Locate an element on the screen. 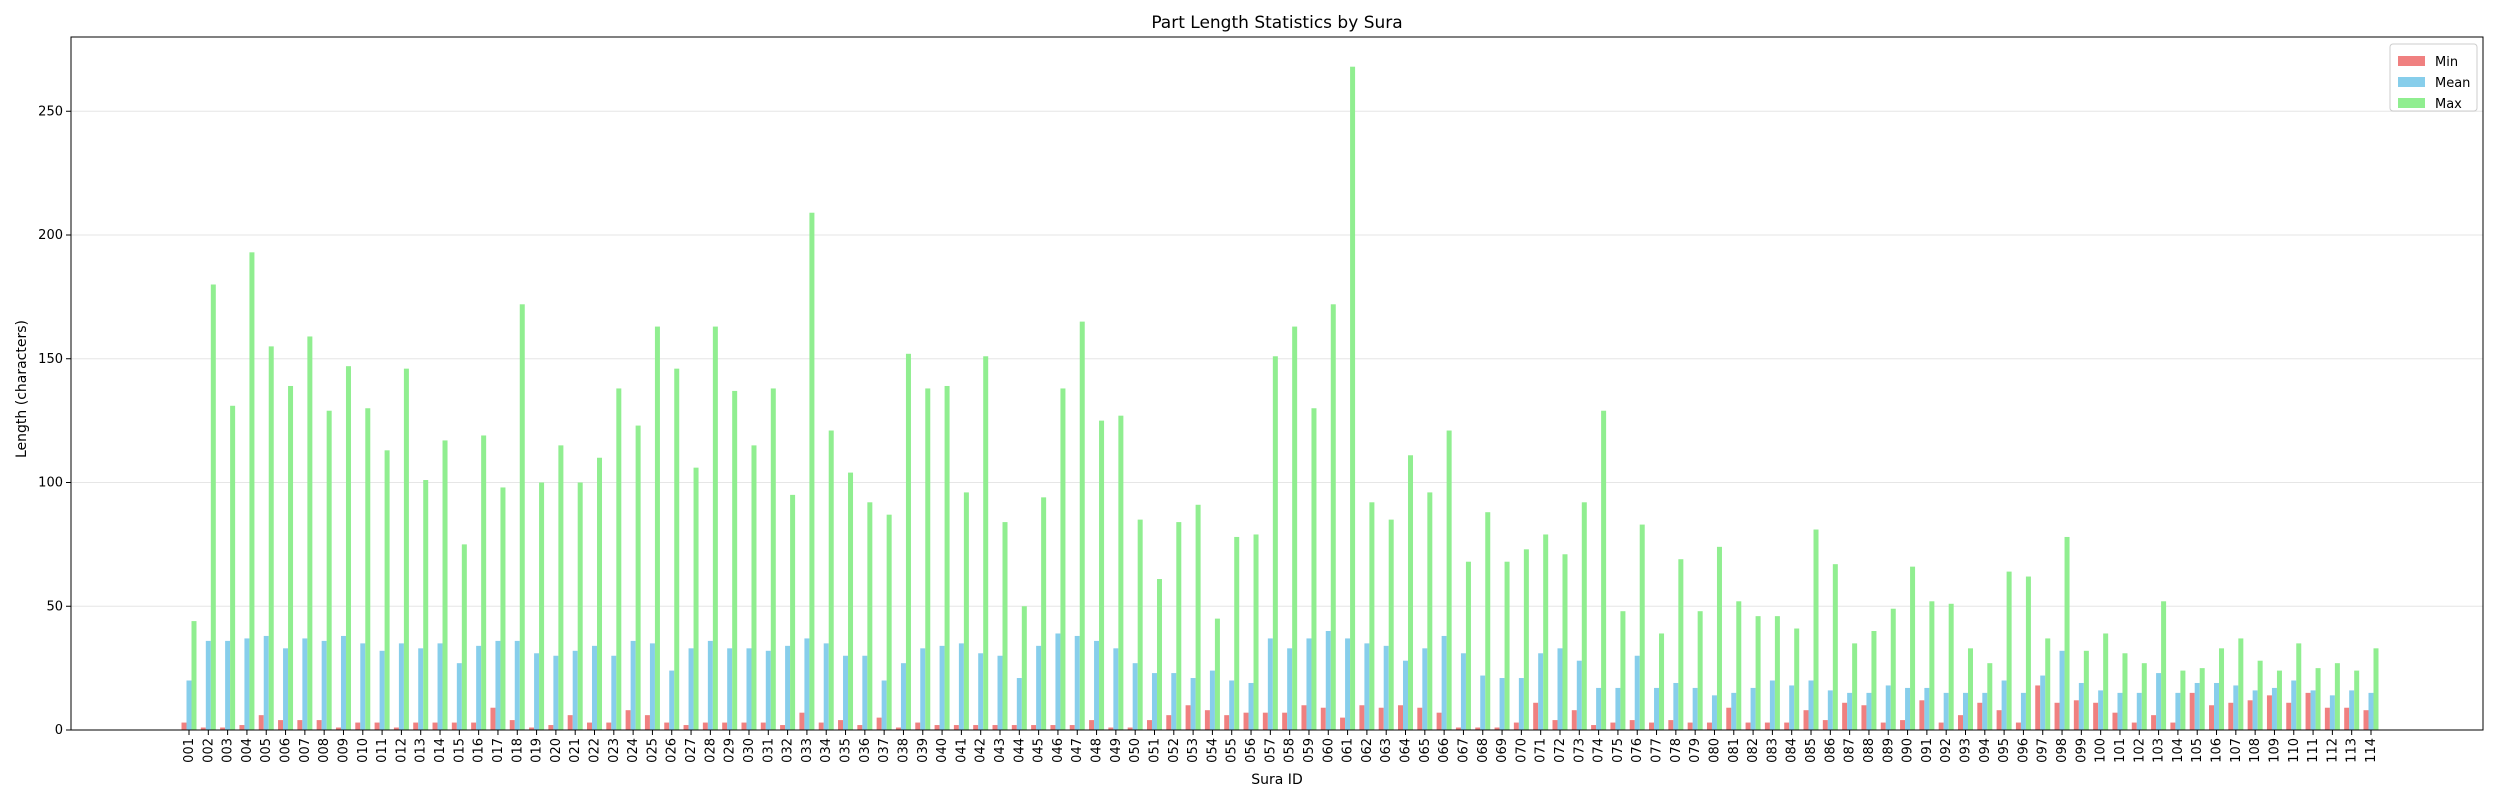 This screenshot has width=2500, height=800. x-tick-label: 073 is located at coordinates (1579, 750).